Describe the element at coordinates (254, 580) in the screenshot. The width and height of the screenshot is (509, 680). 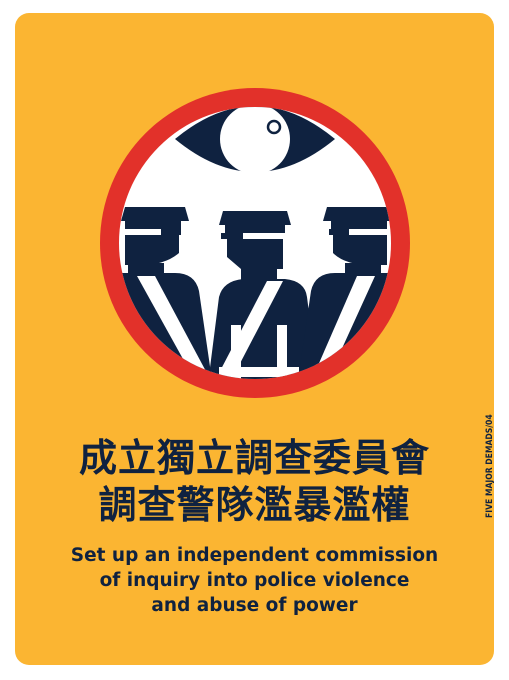
I see `headline-english-line-2: of inquiry into police violence` at that location.